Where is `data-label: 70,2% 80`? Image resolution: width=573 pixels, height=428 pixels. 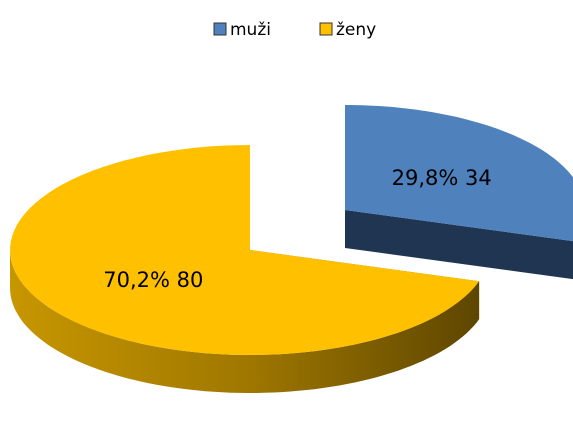 data-label: 70,2% 80 is located at coordinates (153, 280).